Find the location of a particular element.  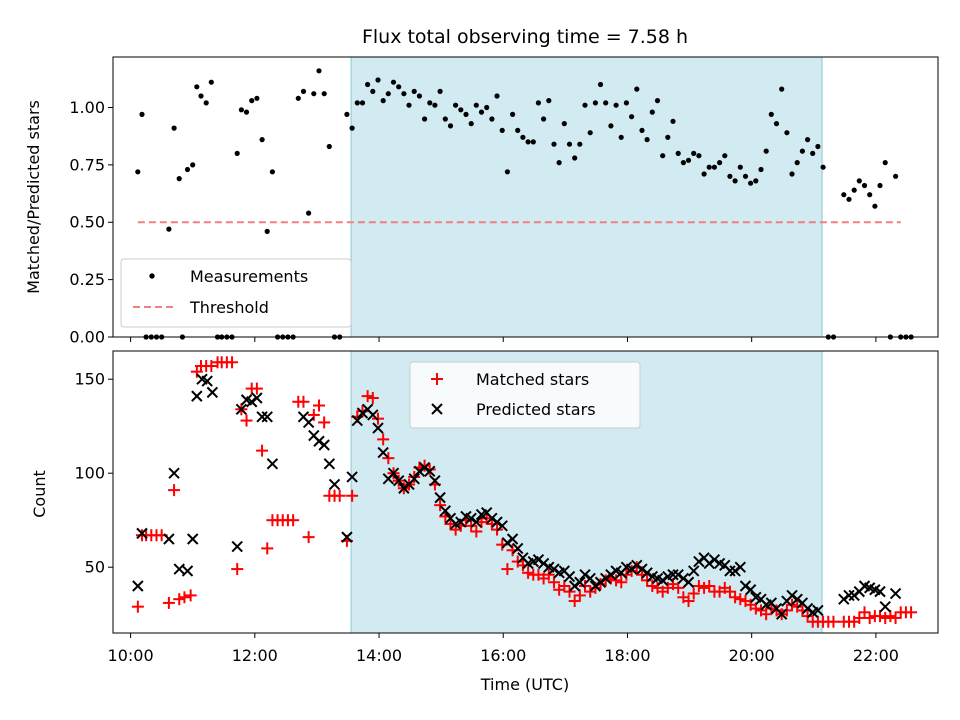

legend-predicted-label: Predicted stars is located at coordinates (536, 409).